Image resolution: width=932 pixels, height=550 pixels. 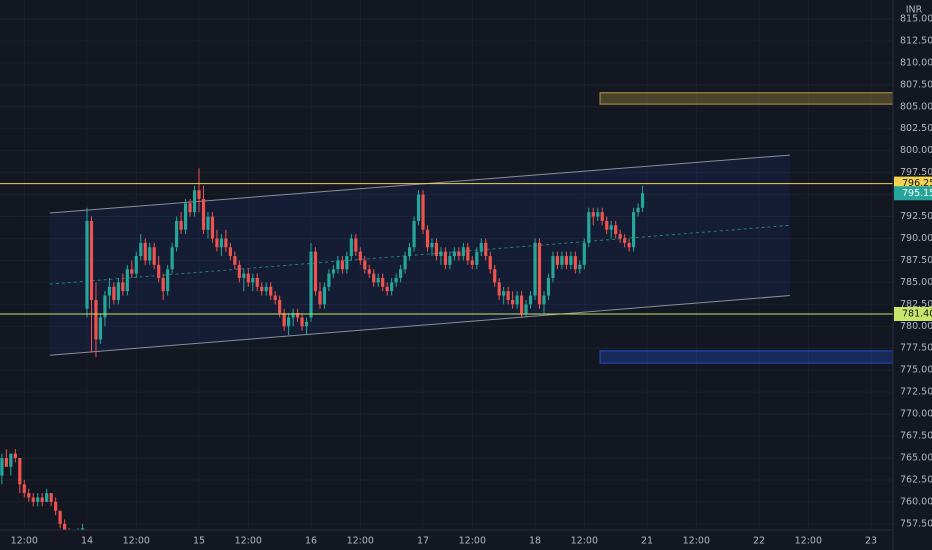 I want to click on y-tick-label: 760.00, so click(x=916, y=501).